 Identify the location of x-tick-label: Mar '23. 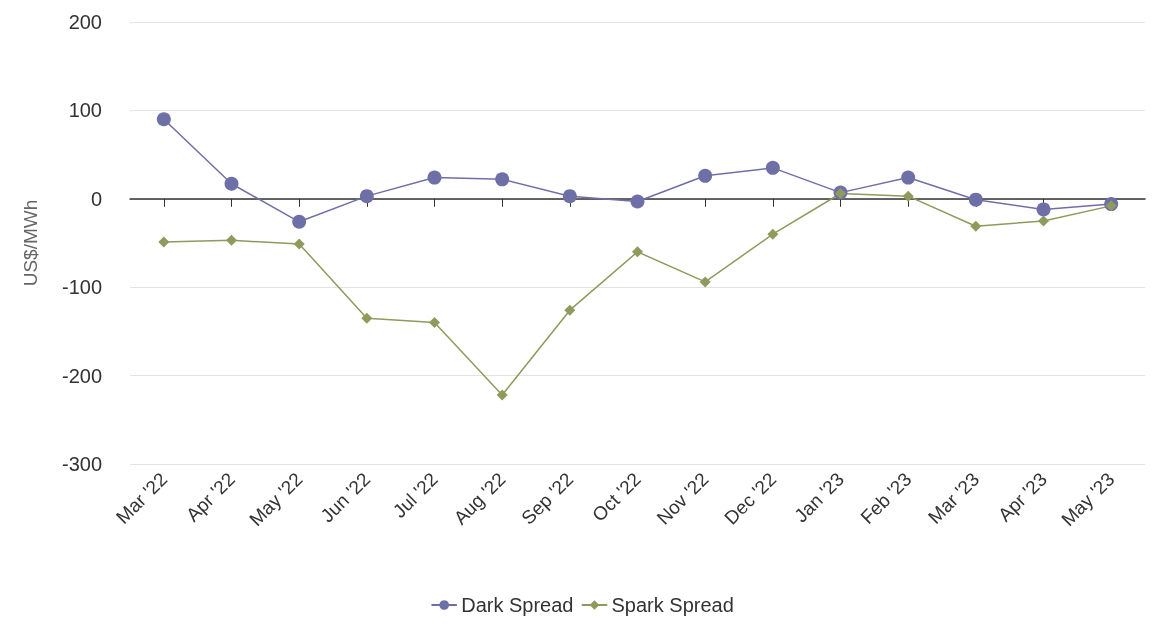
(954, 498).